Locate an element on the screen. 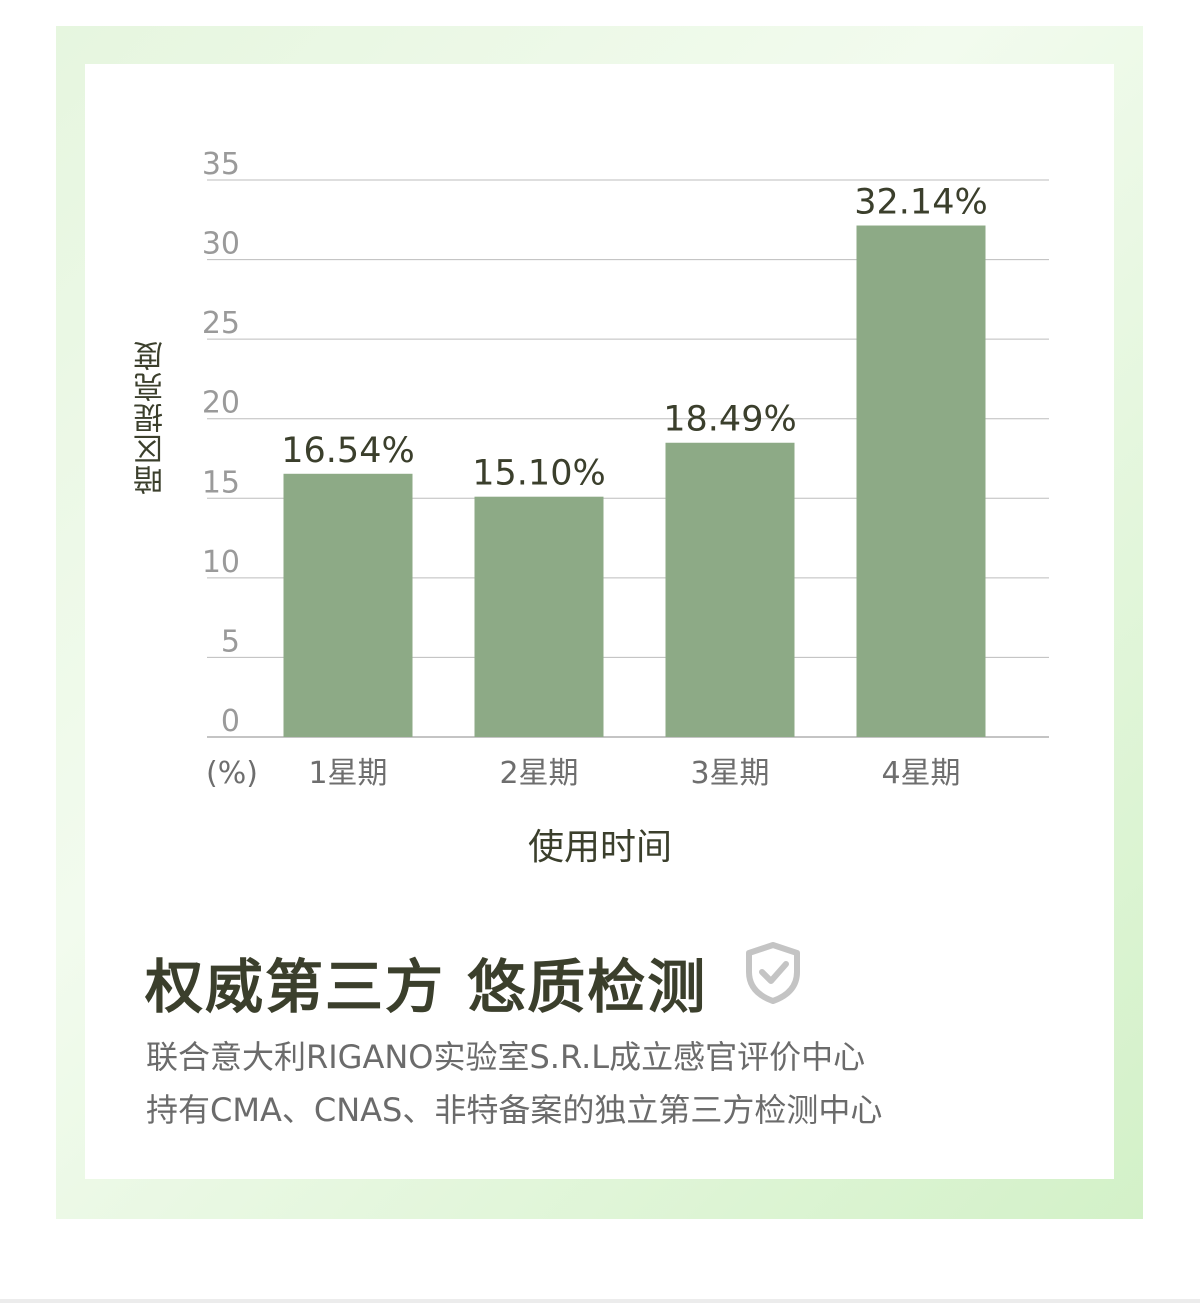  y-tick-label: 0 is located at coordinates (230, 721).